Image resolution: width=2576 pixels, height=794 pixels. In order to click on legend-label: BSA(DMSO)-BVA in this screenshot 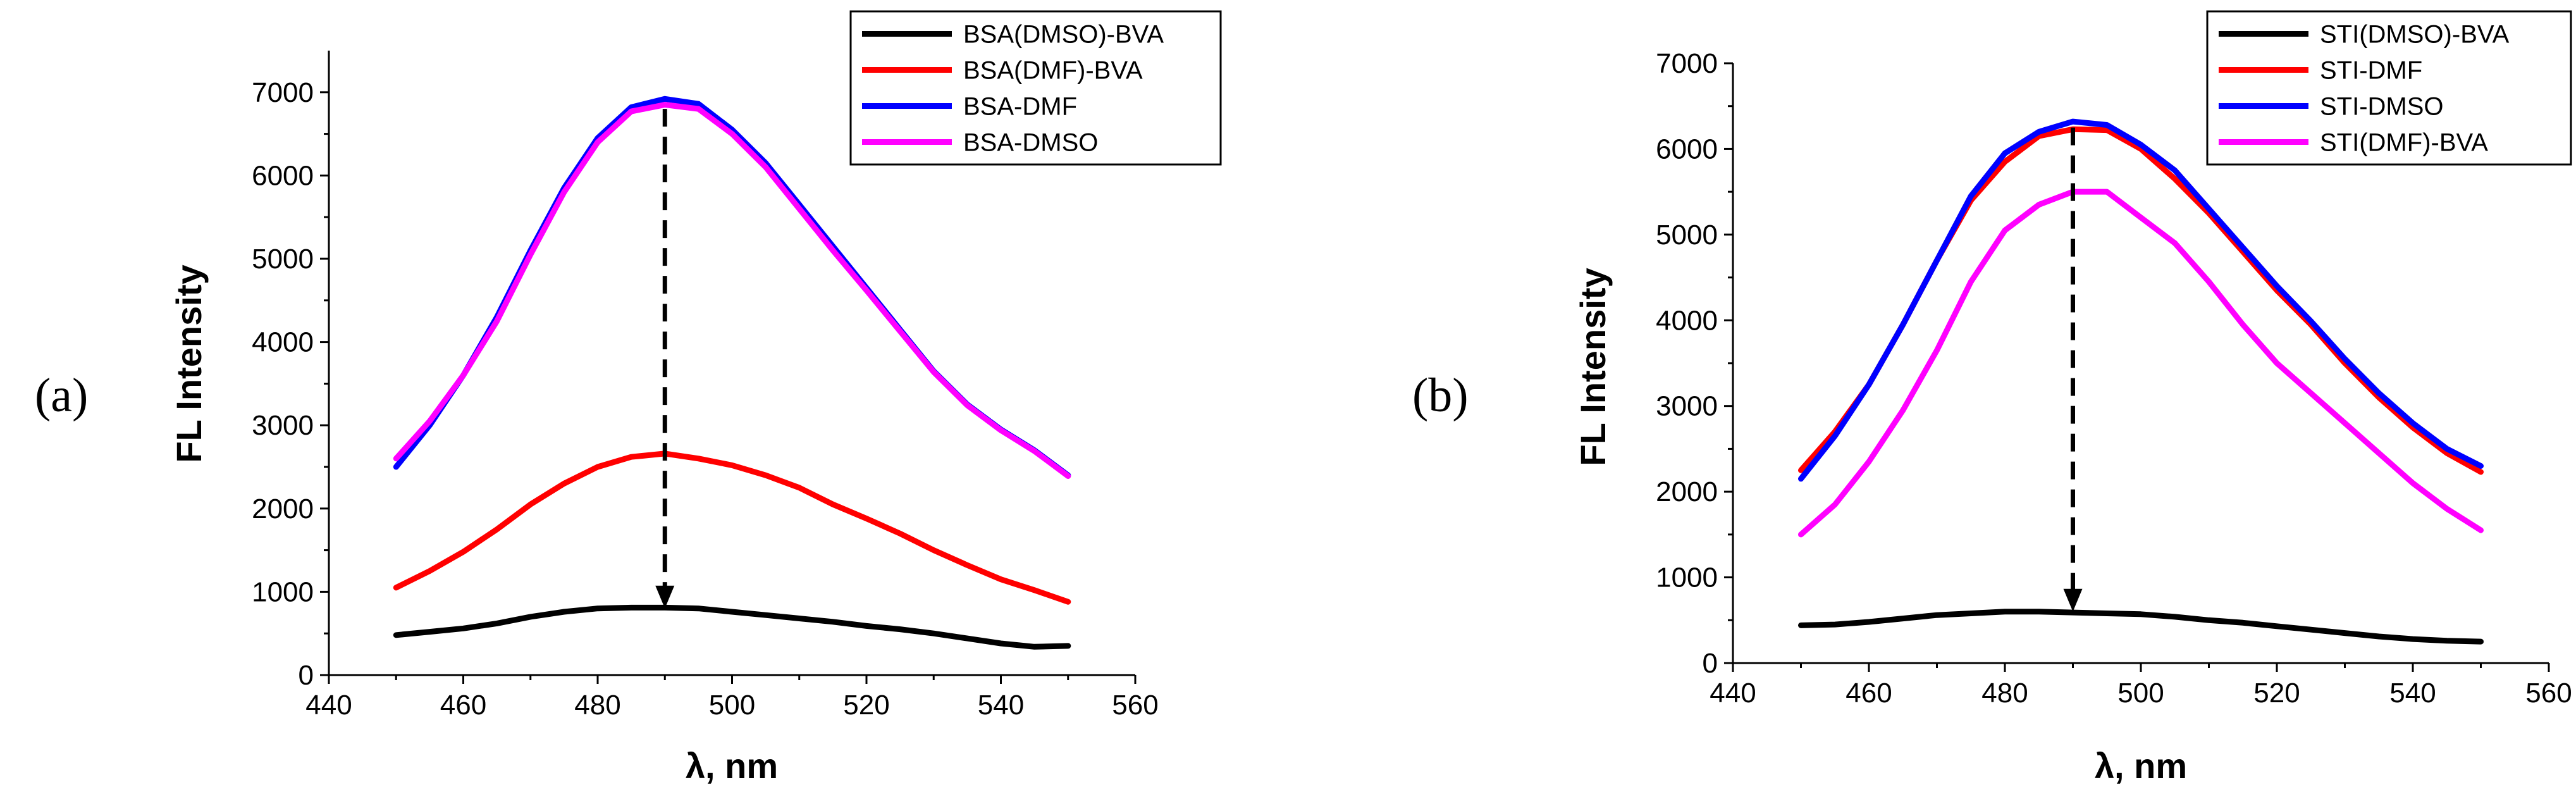, I will do `click(1063, 35)`.